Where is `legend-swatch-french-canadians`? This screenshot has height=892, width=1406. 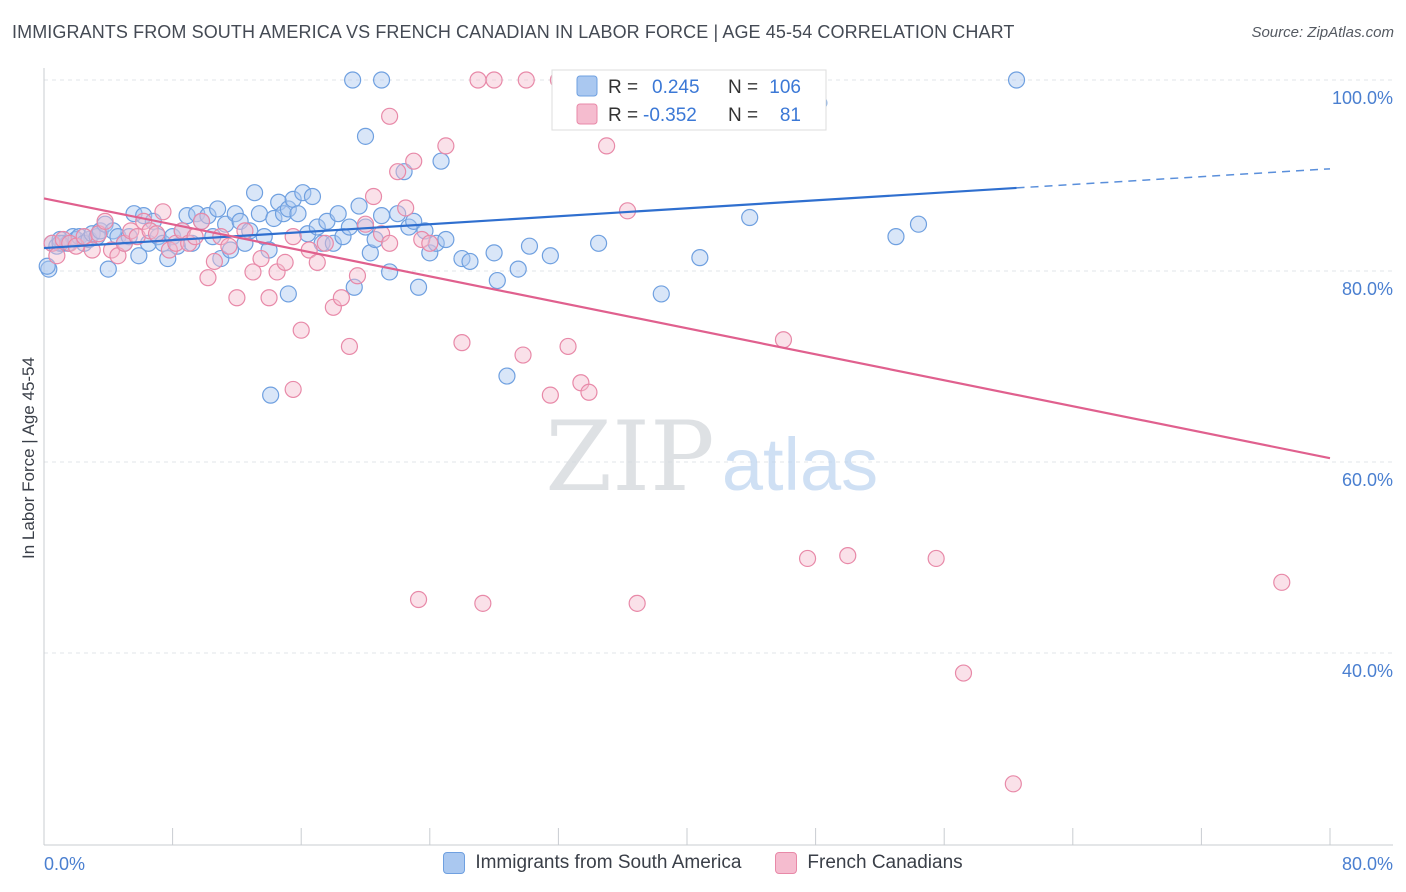 legend-swatch-french-canadians is located at coordinates (786, 863).